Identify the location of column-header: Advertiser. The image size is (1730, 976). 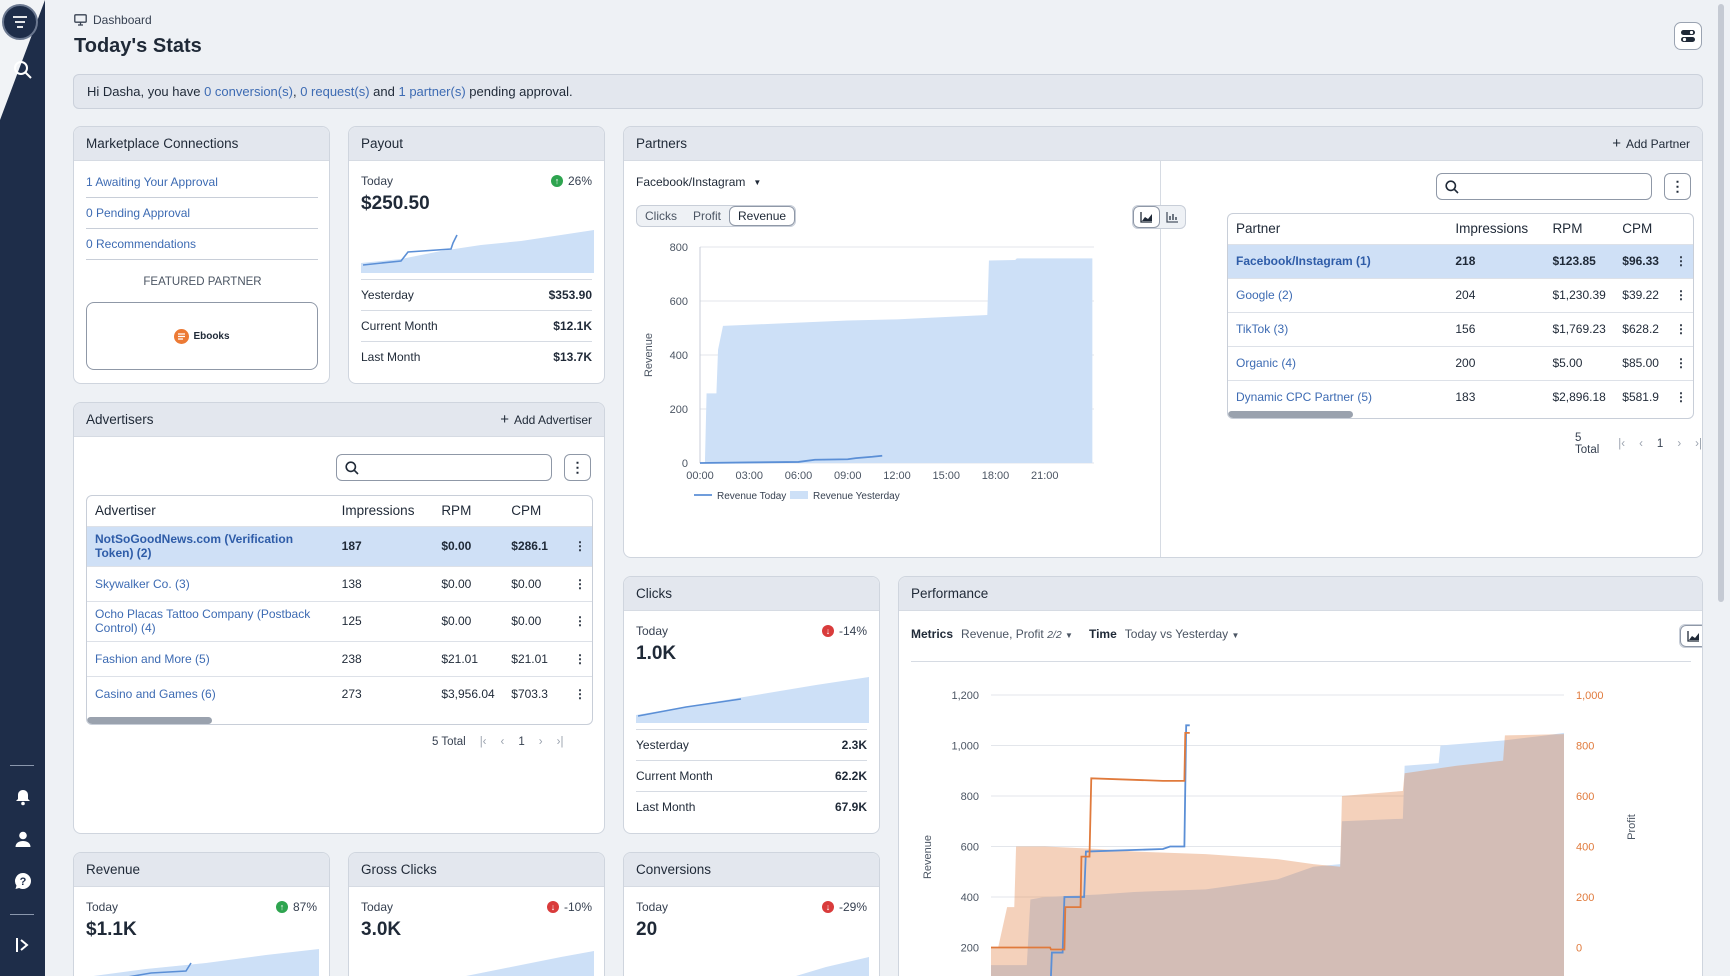
(125, 511).